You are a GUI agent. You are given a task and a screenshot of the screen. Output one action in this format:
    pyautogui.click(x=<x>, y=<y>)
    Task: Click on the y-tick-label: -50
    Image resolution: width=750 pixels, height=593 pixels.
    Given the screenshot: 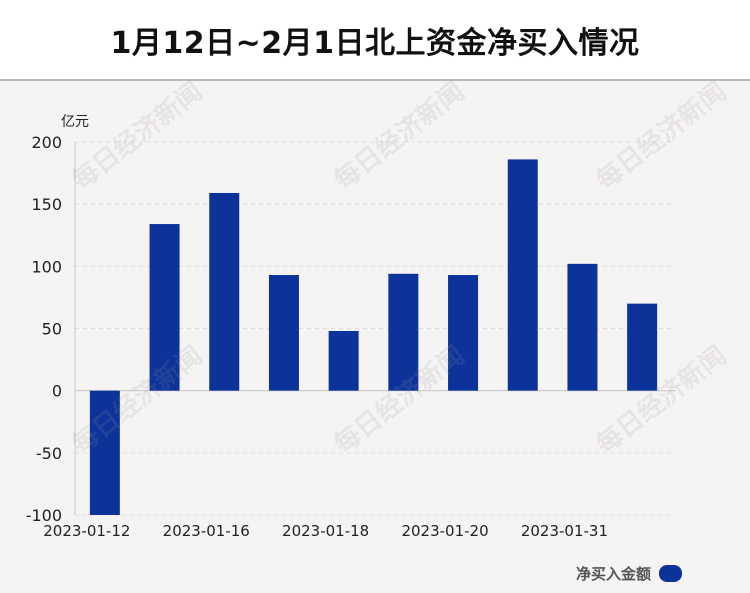 What is the action you would take?
    pyautogui.click(x=49, y=453)
    